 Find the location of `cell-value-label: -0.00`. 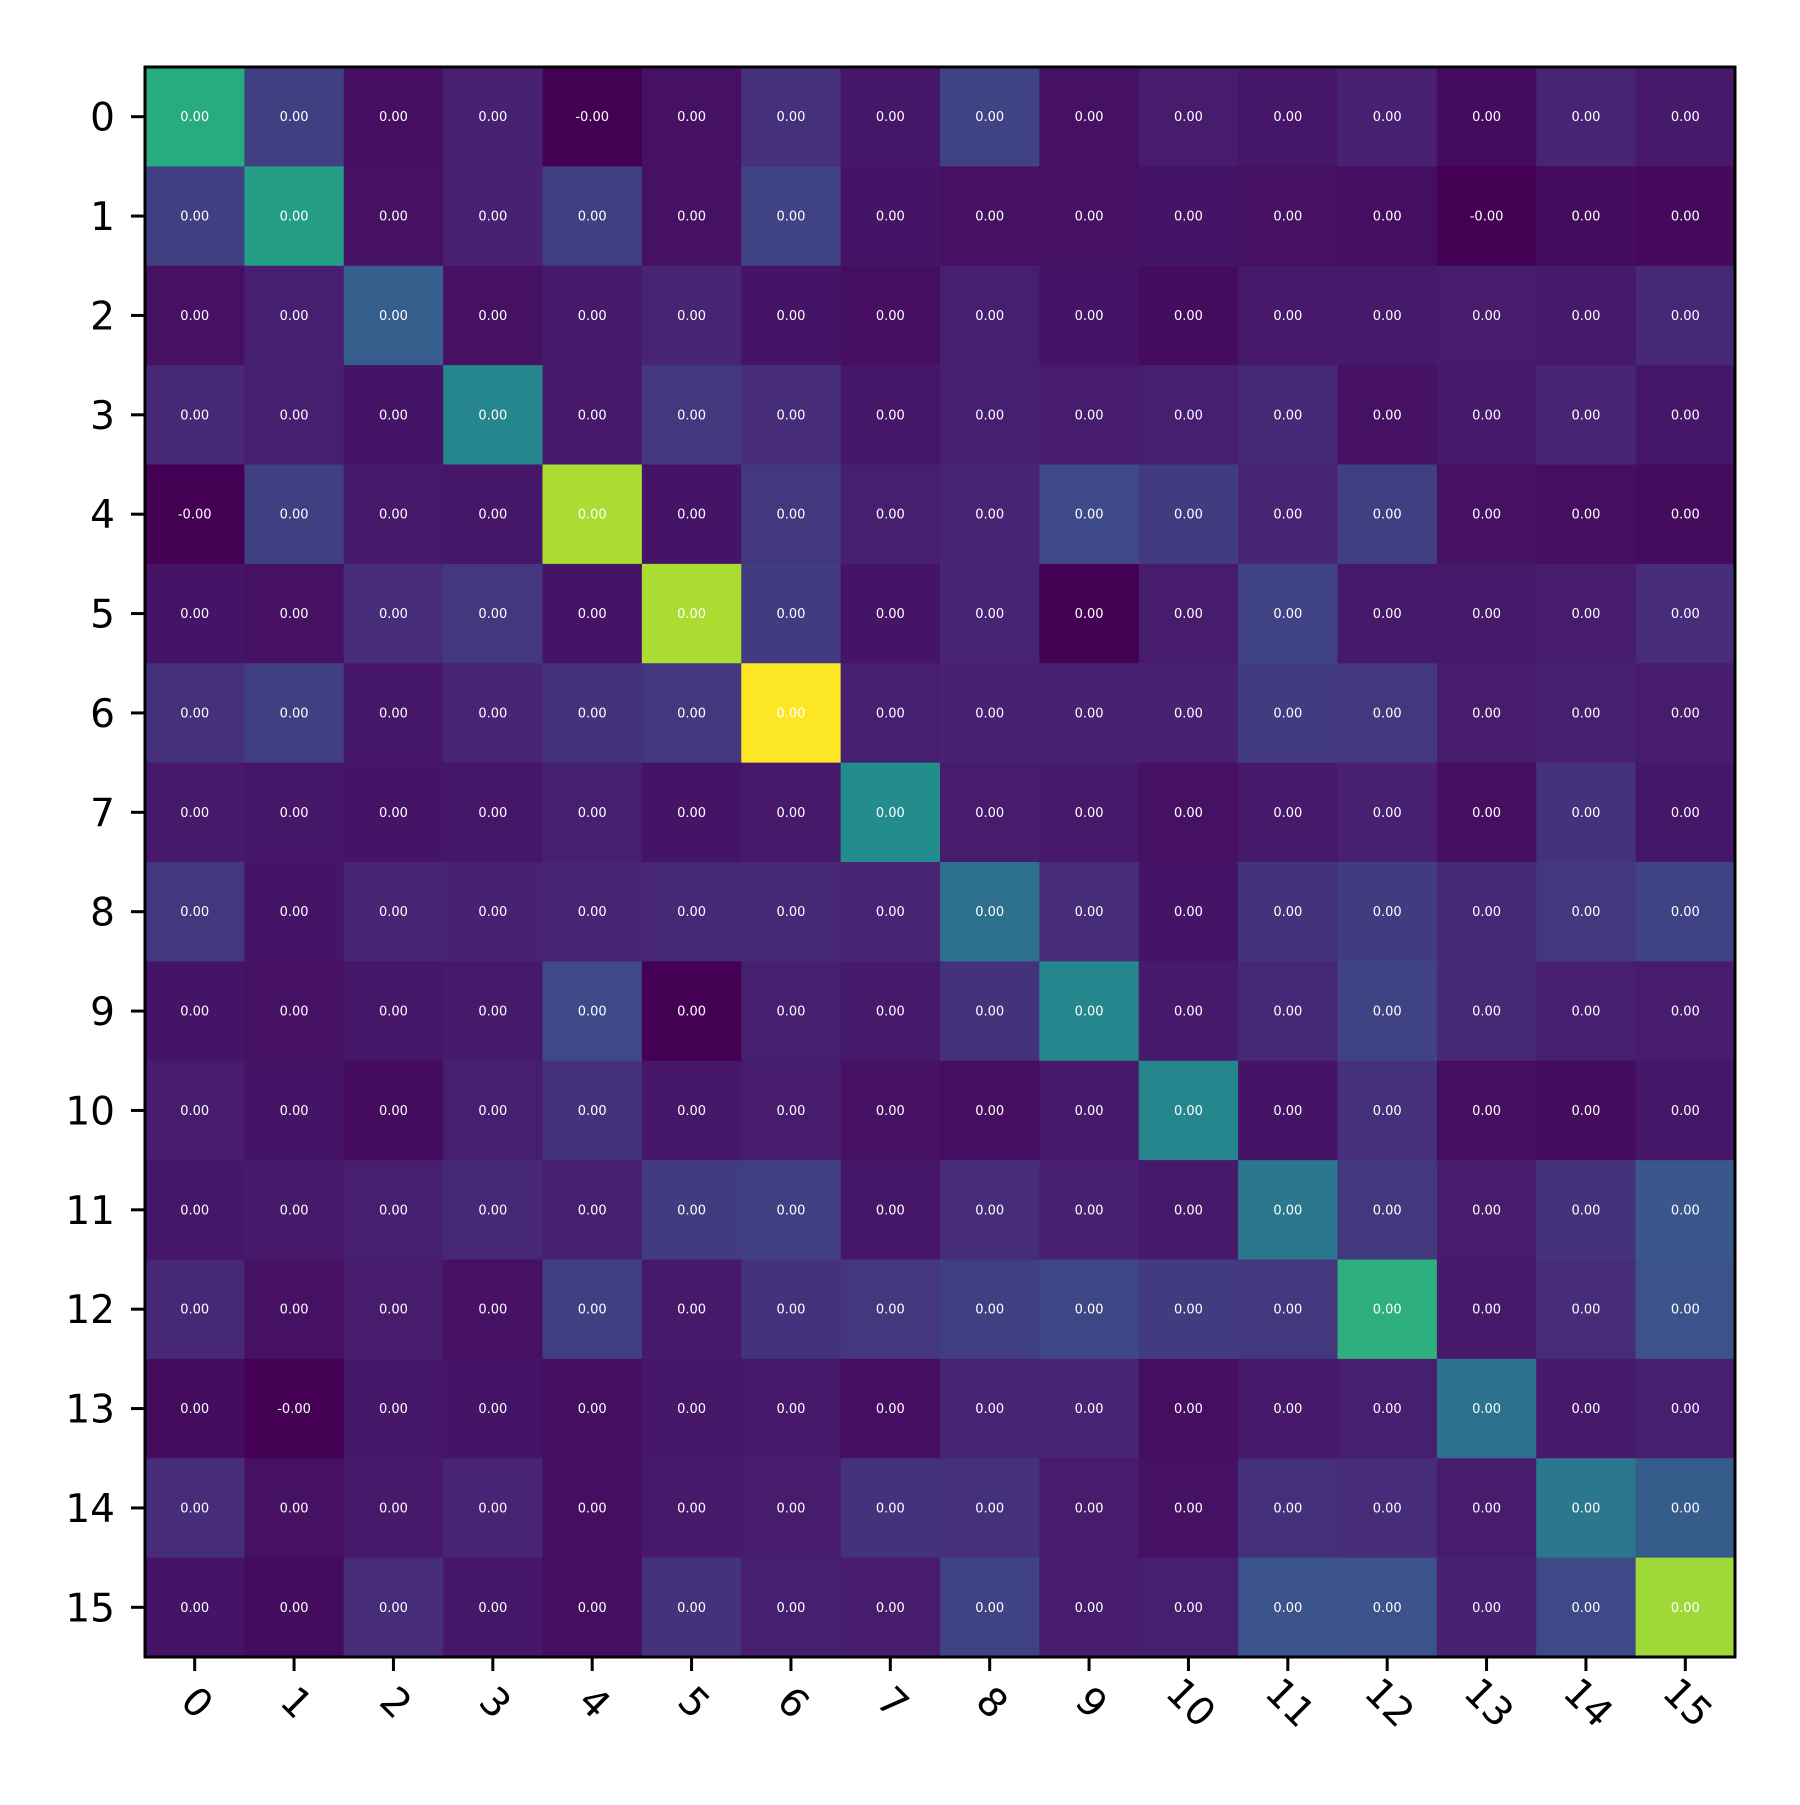

cell-value-label: -0.00 is located at coordinates (1487, 217).